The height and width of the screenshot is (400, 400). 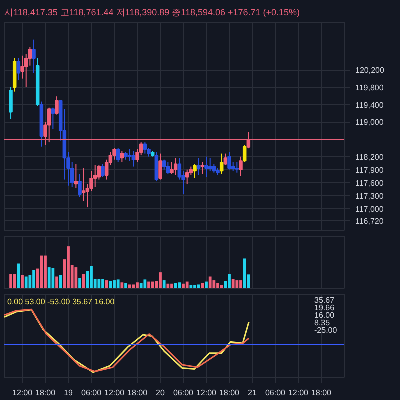 I want to click on y-tick-label: 117,300, so click(x=370, y=196).